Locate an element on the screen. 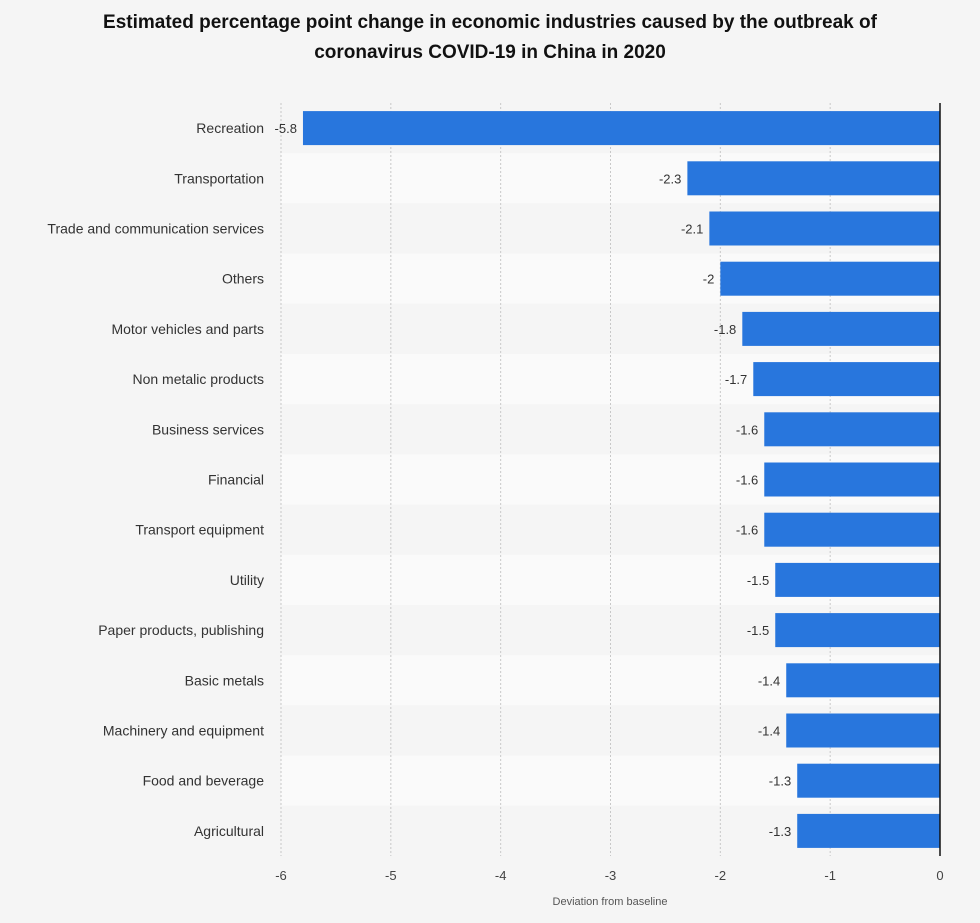 This screenshot has width=980, height=923. category-label: Recreation is located at coordinates (230, 128).